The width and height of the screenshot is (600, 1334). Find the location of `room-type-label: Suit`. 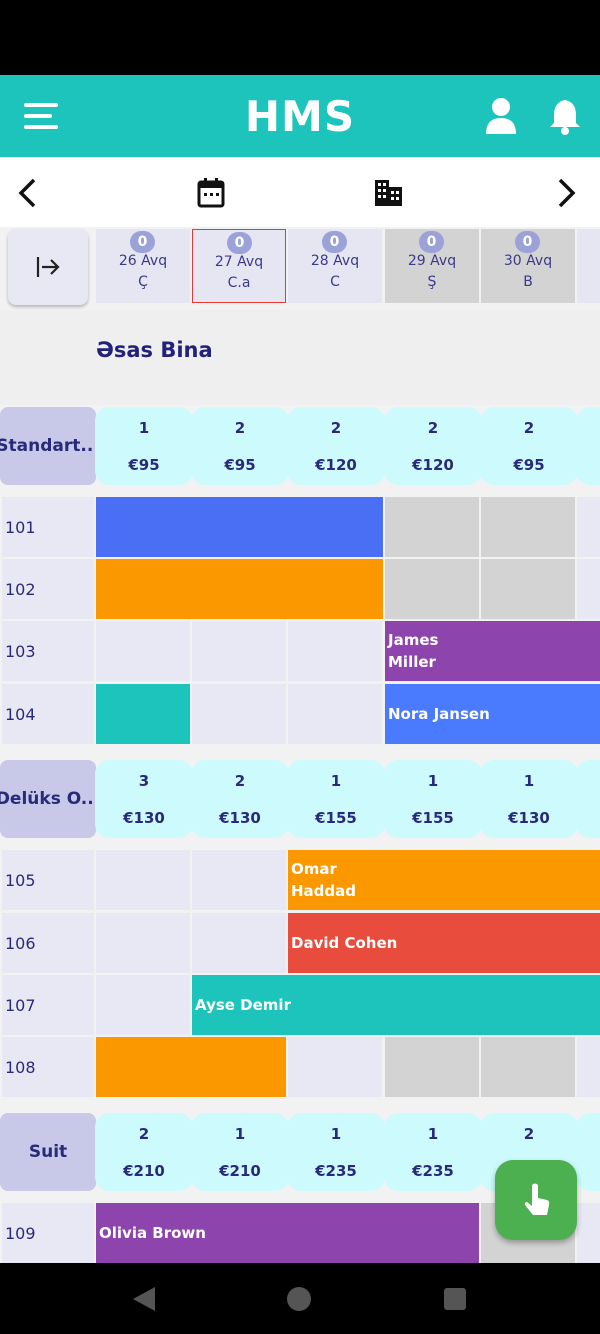

room-type-label: Suit is located at coordinates (48, 1152).